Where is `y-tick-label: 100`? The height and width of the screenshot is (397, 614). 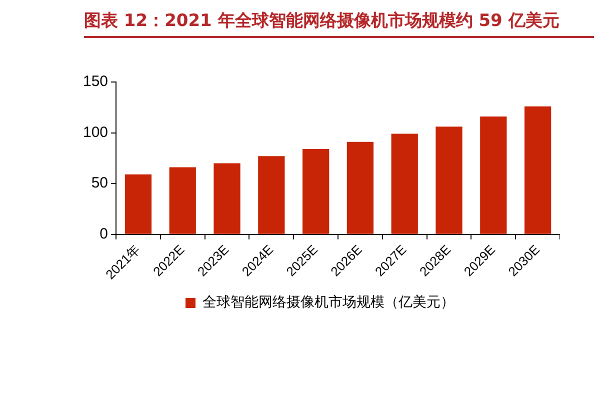 y-tick-label: 100 is located at coordinates (95, 132).